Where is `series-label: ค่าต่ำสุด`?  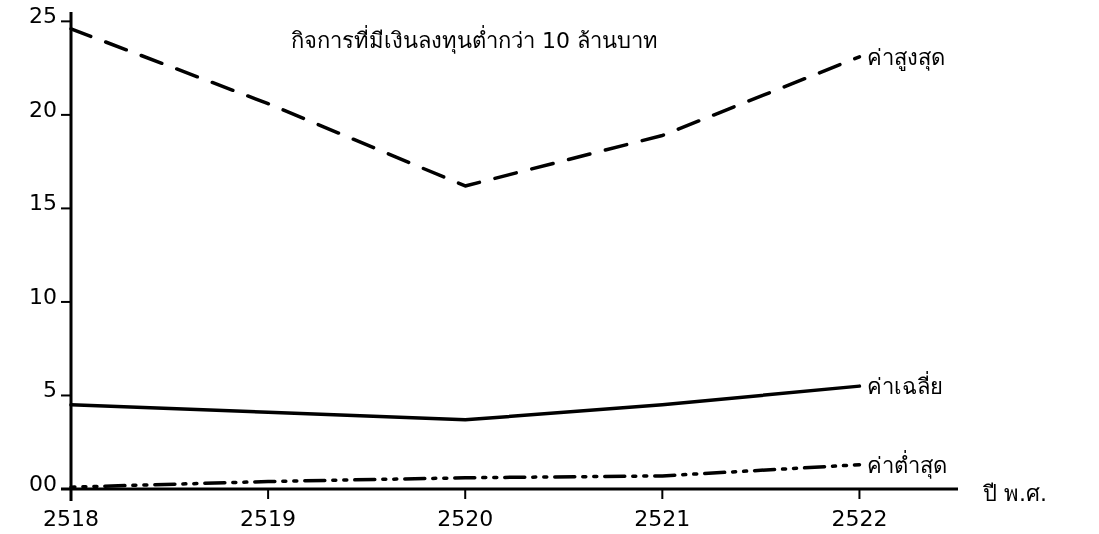
series-label: ค่าต่ำสุด is located at coordinates (907, 464).